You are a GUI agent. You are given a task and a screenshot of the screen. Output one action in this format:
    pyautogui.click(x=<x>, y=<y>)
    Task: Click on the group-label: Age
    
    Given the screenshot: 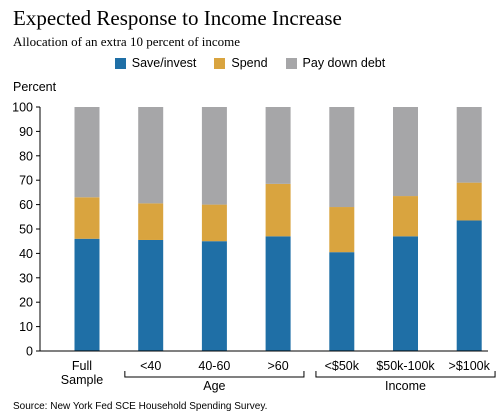 What is the action you would take?
    pyautogui.click(x=214, y=386)
    